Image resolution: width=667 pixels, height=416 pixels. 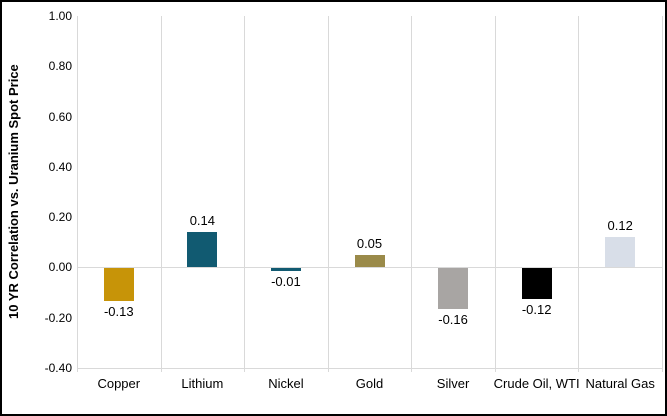 I want to click on bar-lithium, so click(x=202, y=250).